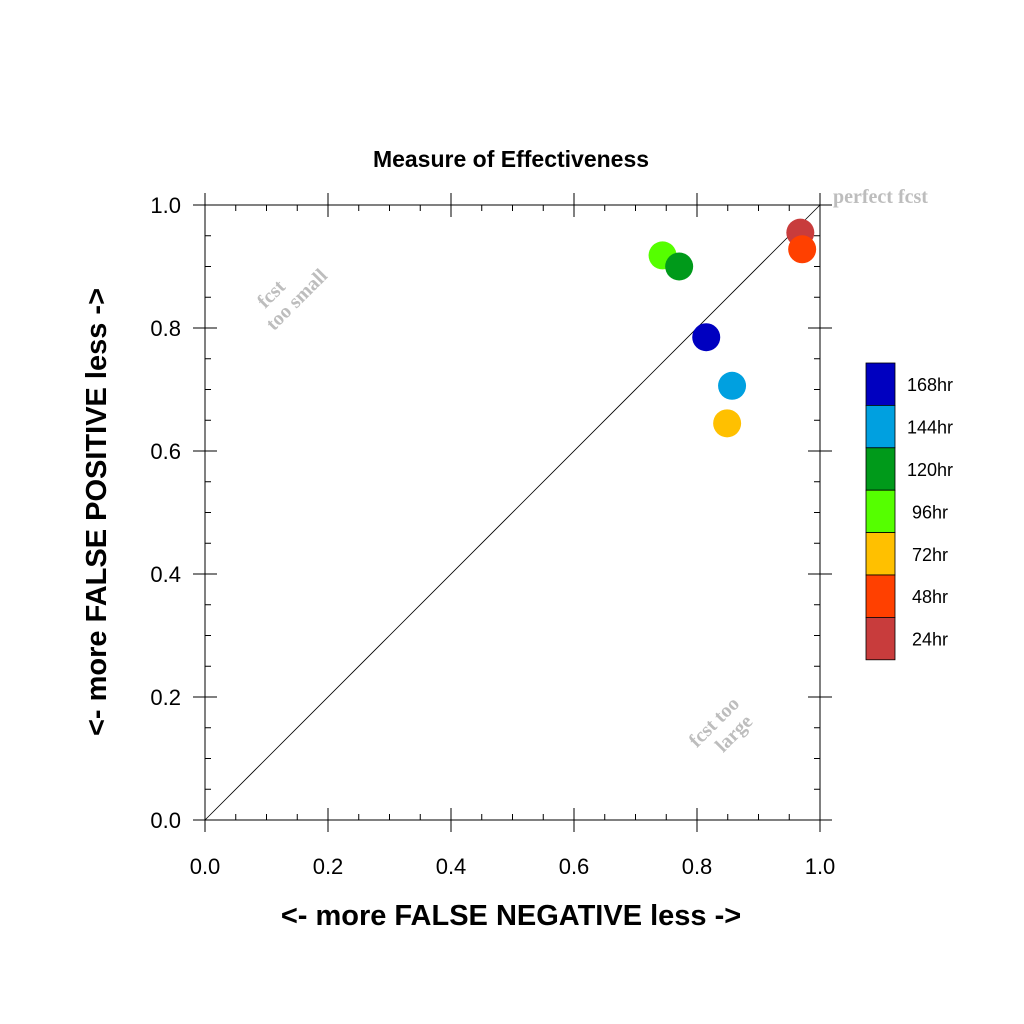  What do you see at coordinates (165, 328) in the screenshot?
I see `y-tick-label: 0.8` at bounding box center [165, 328].